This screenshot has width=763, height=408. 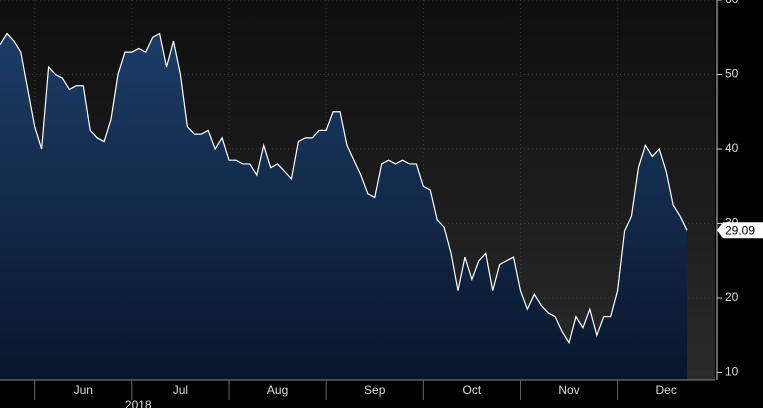 I want to click on last-value-box, so click(x=740, y=230).